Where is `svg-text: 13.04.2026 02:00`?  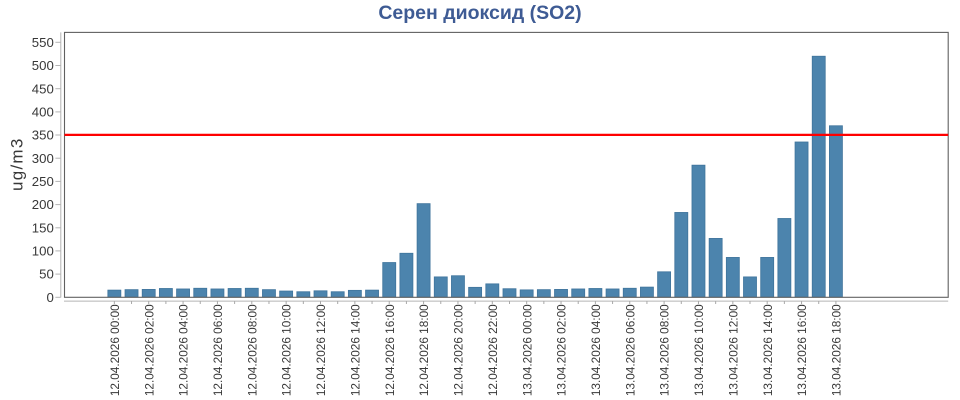
svg-text: 13.04.2026 02:00 is located at coordinates (562, 350).